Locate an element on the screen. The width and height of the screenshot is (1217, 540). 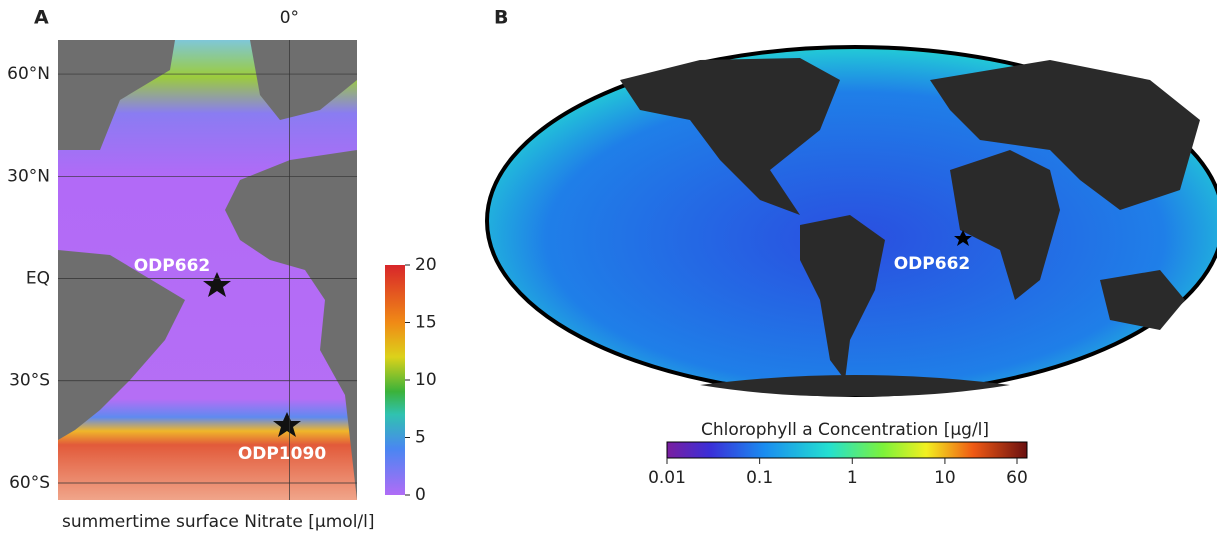
colorbar-tick-label: 1 is located at coordinates (852, 478).